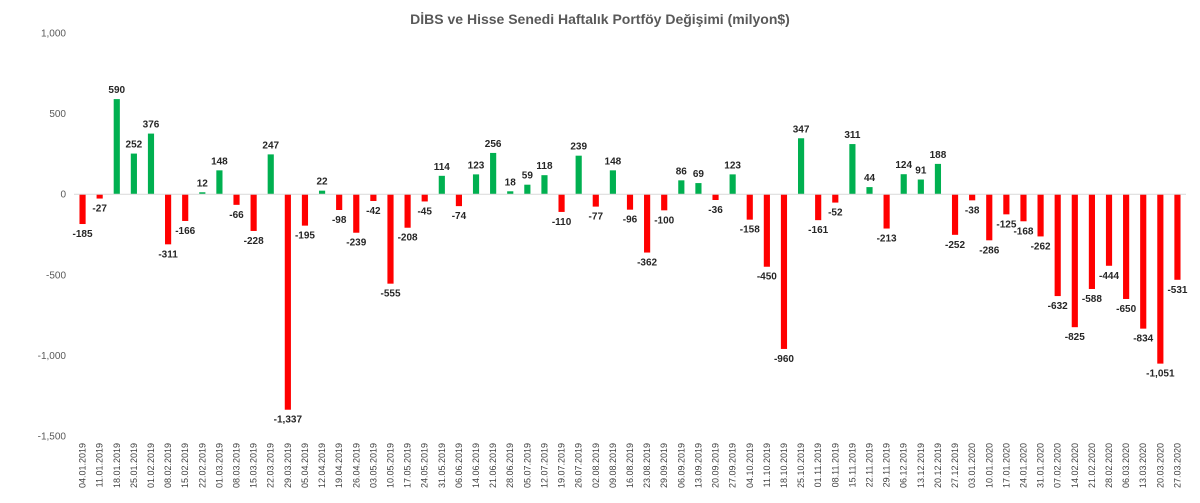 The height and width of the screenshot is (503, 1200). What do you see at coordinates (904, 465) in the screenshot?
I see `x-tick-label: 06.12.2019` at bounding box center [904, 465].